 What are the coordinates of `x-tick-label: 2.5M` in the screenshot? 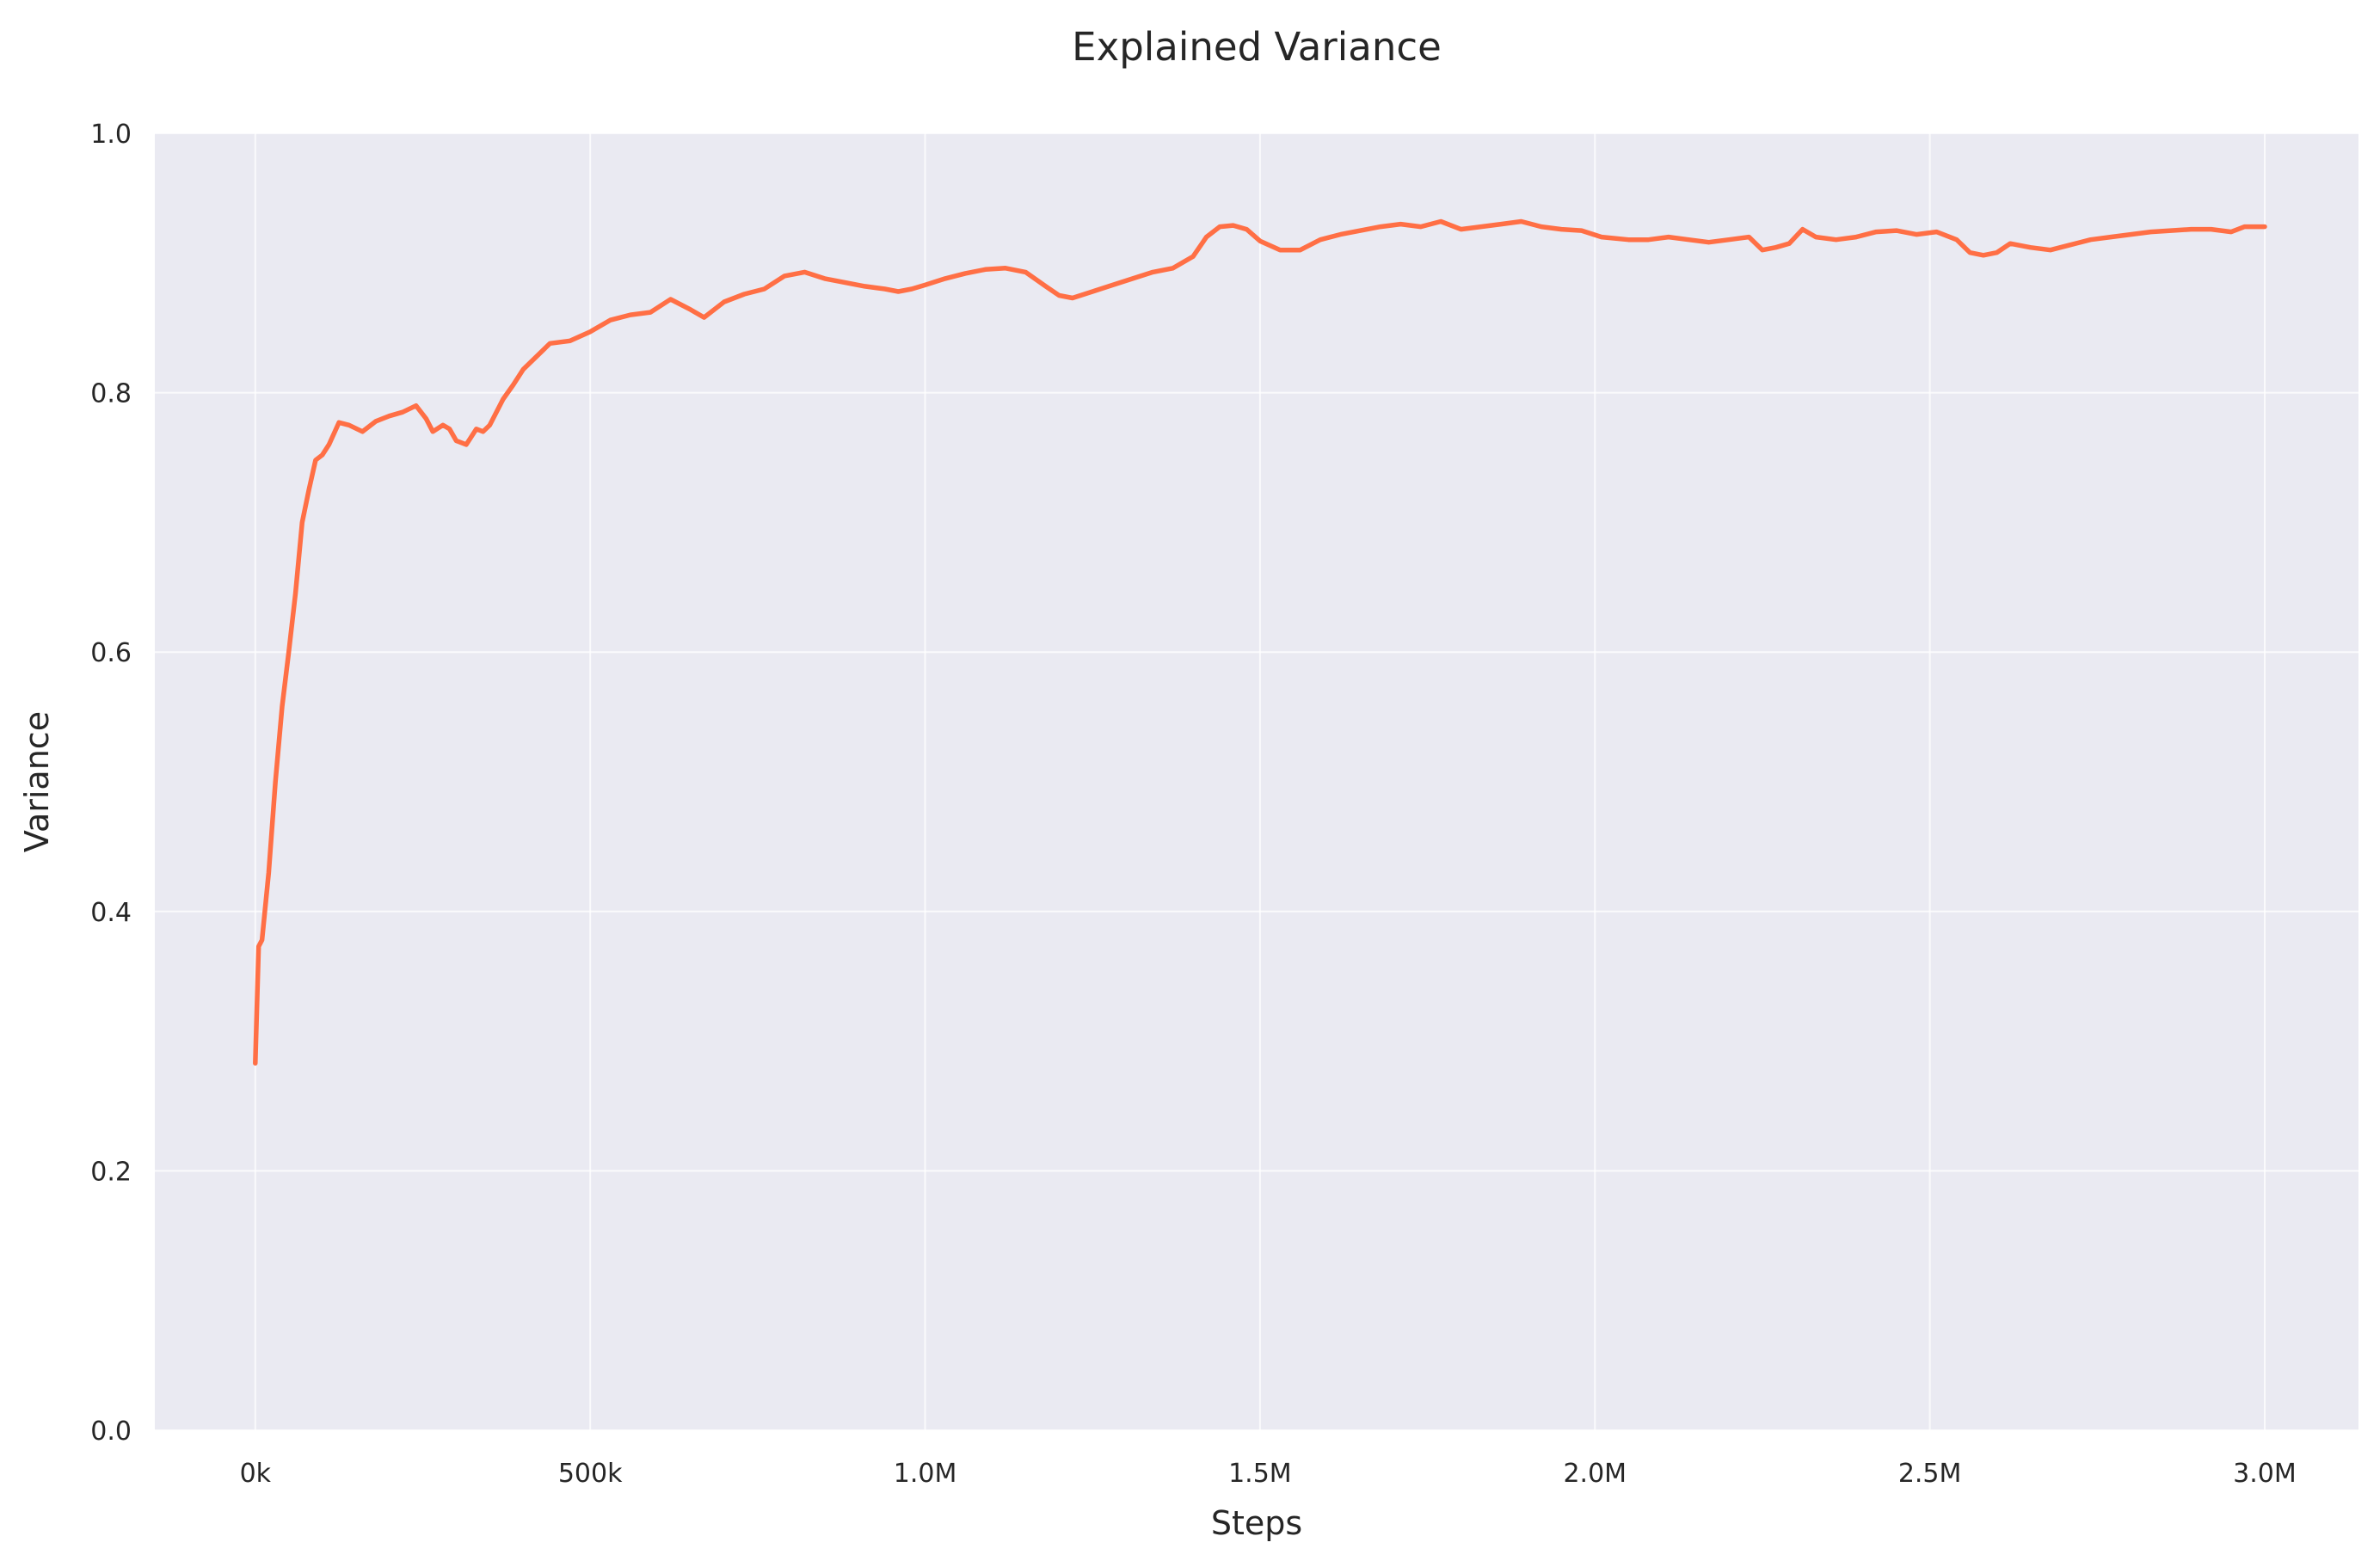 It's located at (1930, 1474).